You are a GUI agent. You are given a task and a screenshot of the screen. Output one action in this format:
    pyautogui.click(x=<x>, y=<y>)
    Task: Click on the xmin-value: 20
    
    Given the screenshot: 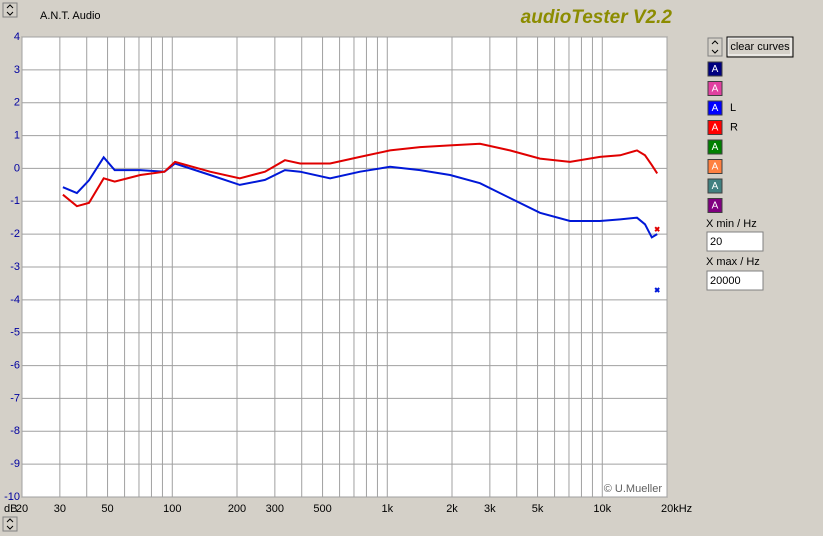 What is the action you would take?
    pyautogui.click(x=716, y=242)
    